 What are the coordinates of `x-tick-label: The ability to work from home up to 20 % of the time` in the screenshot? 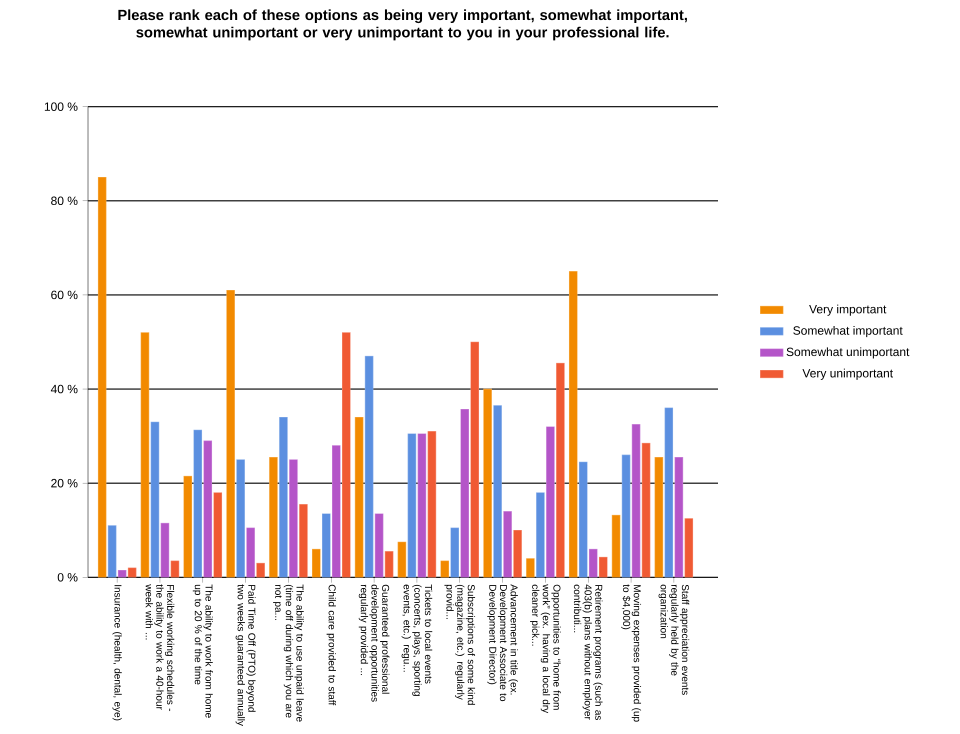 It's located at (202, 651).